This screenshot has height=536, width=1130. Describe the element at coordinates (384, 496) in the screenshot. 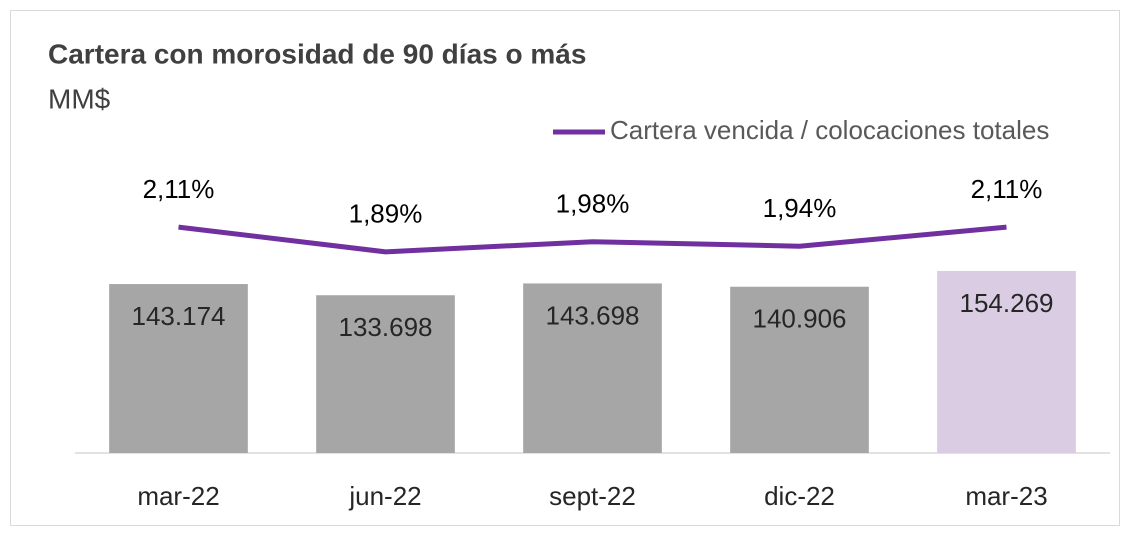

I see `x-tick-label: jun-22` at that location.